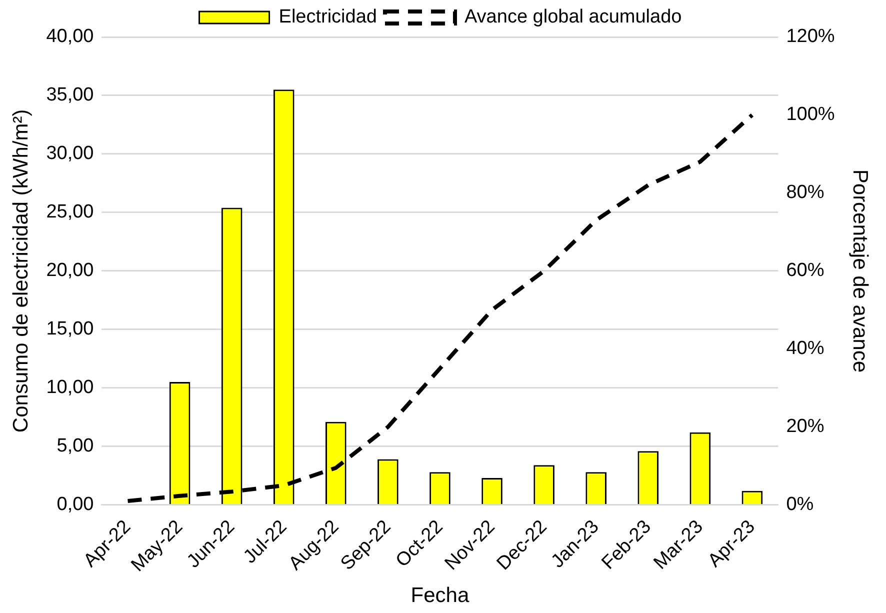 Image resolution: width=886 pixels, height=613 pixels. What do you see at coordinates (805, 271) in the screenshot?
I see `y2-tick-label: 60%` at bounding box center [805, 271].